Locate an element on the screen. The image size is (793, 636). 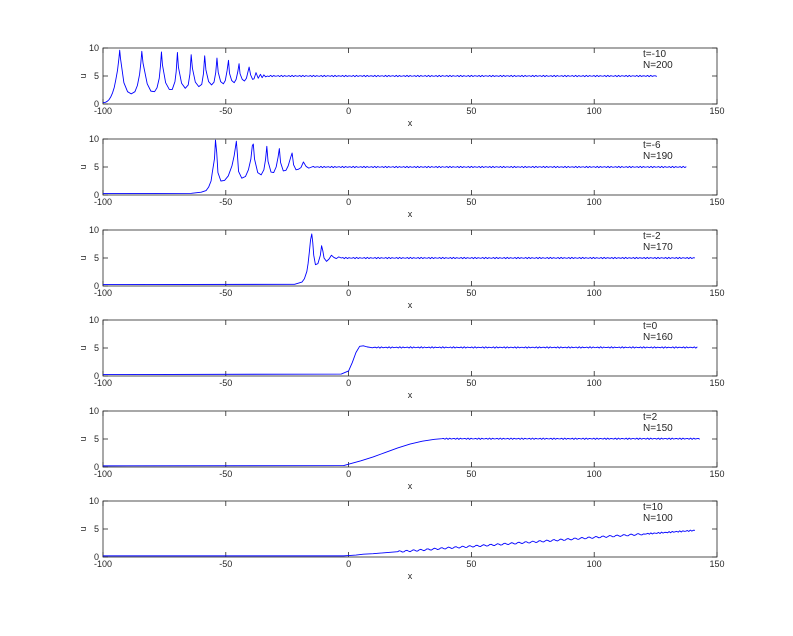
annotation-text: N=150 is located at coordinates (658, 428).